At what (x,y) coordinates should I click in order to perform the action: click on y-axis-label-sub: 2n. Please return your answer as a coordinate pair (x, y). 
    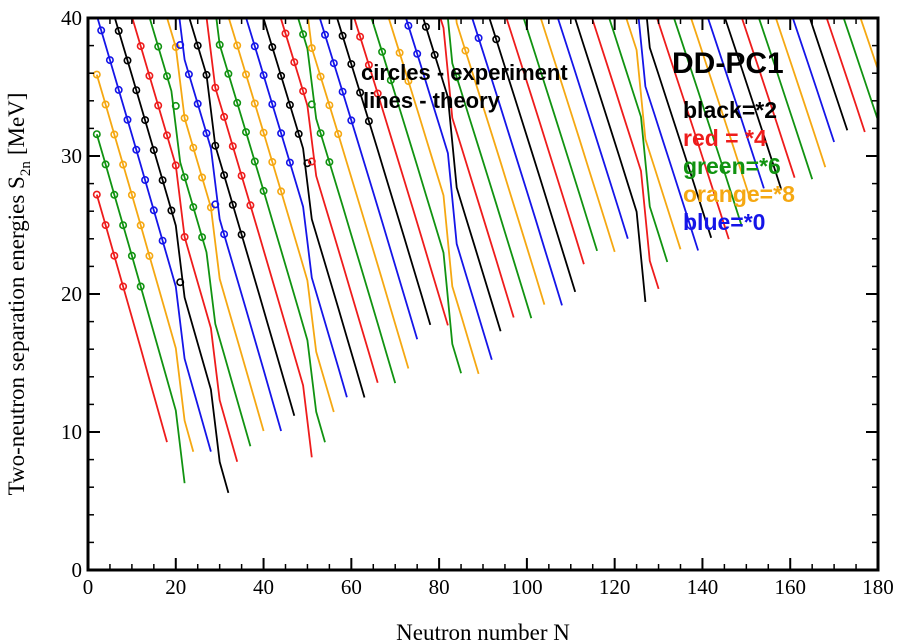
    Looking at the image, I should click on (26, 169).